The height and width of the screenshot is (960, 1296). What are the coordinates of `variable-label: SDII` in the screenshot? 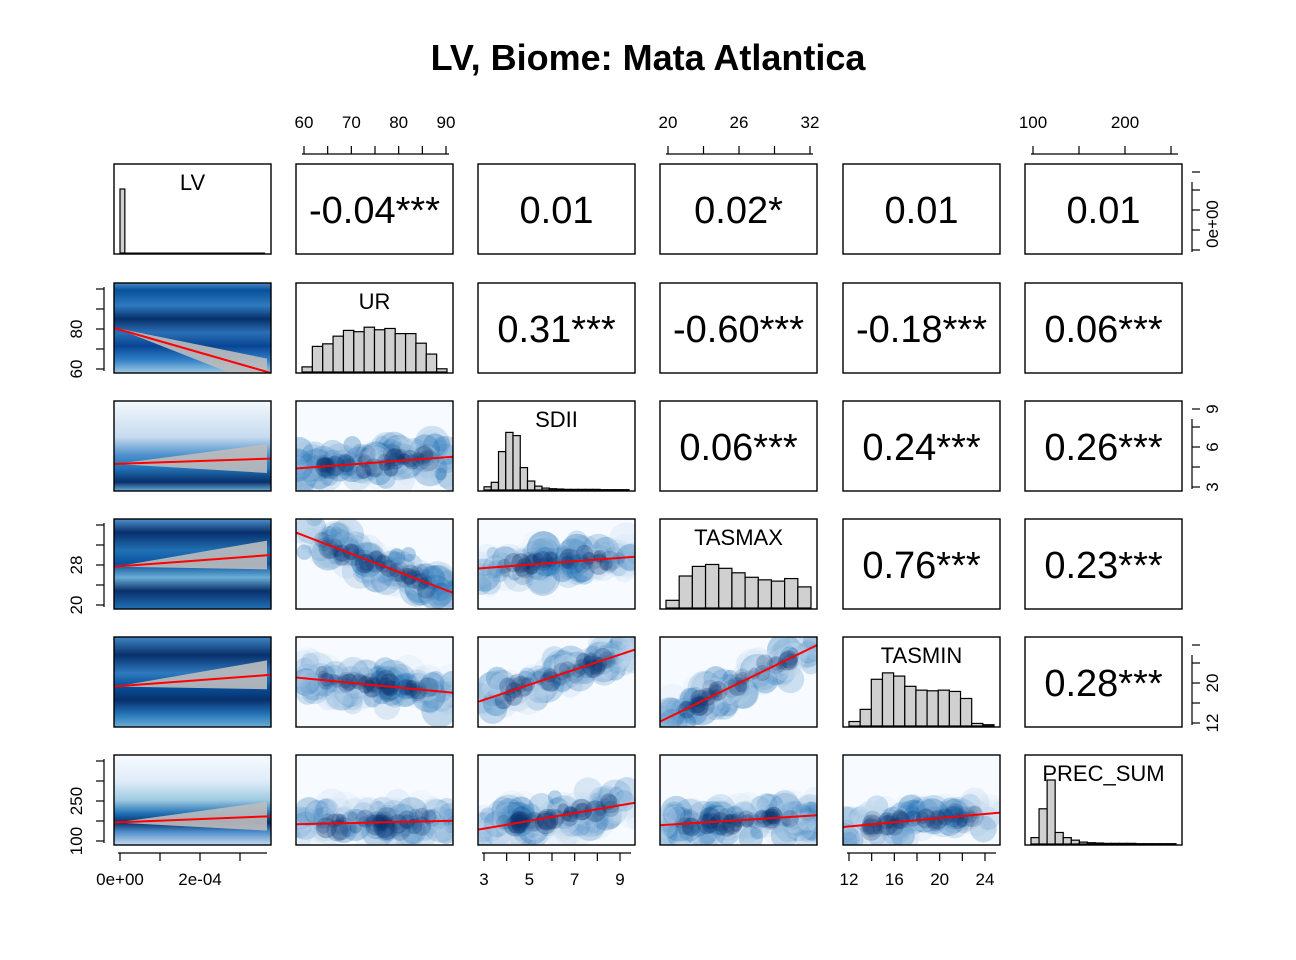 It's located at (556, 419).